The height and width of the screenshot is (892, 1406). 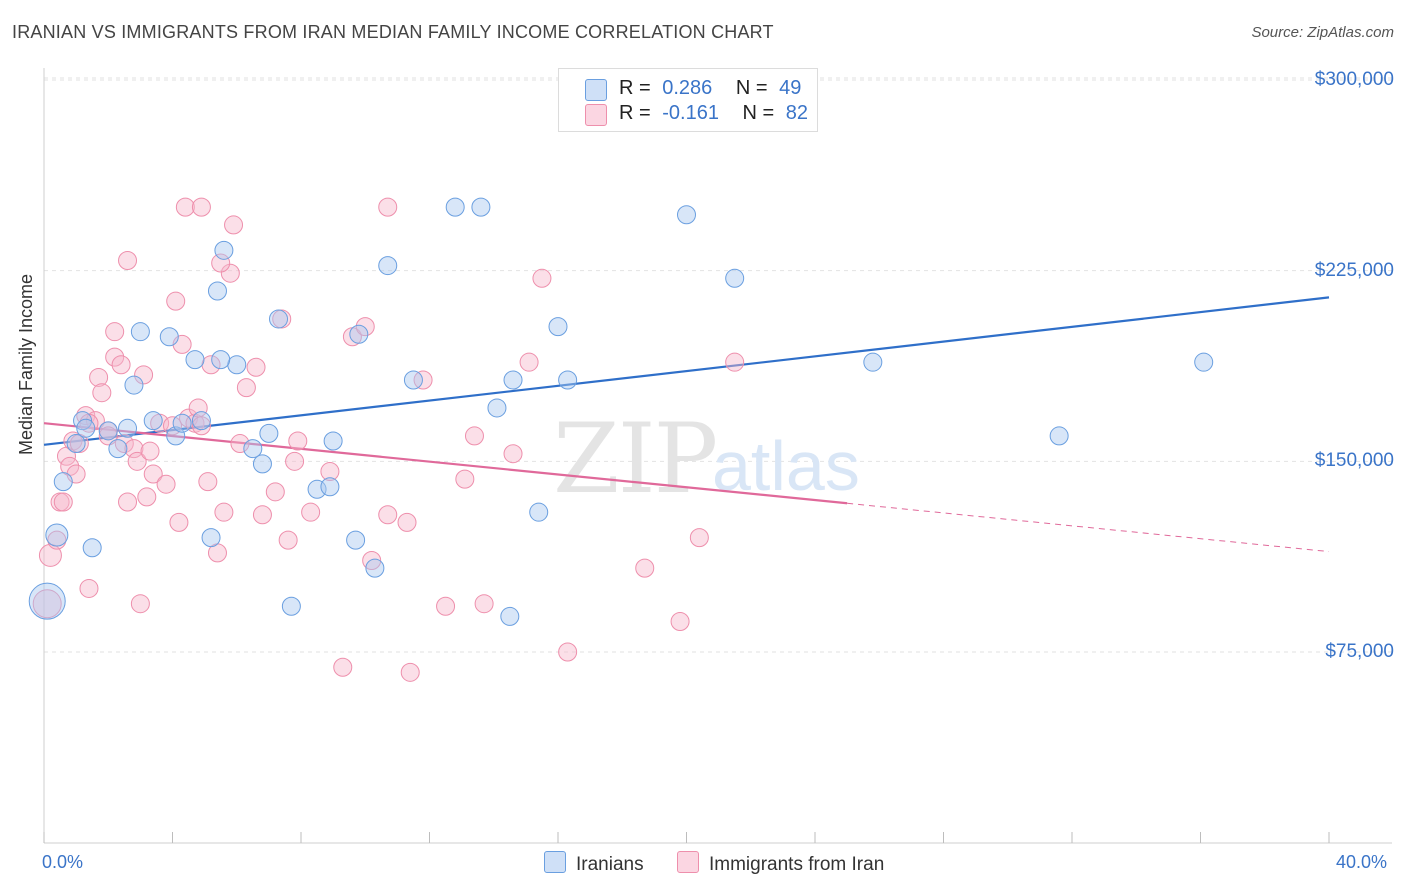 I want to click on bottom-legend-swatch-immigrants, so click(x=688, y=862).